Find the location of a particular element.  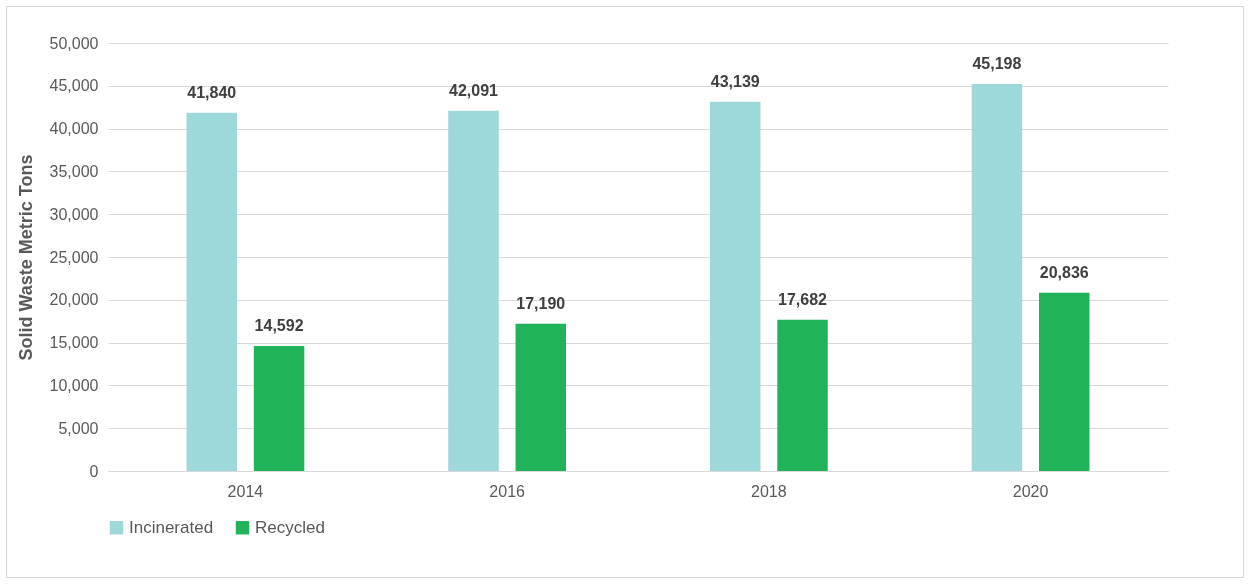

y-tick-label: 35,000 is located at coordinates (74, 171).